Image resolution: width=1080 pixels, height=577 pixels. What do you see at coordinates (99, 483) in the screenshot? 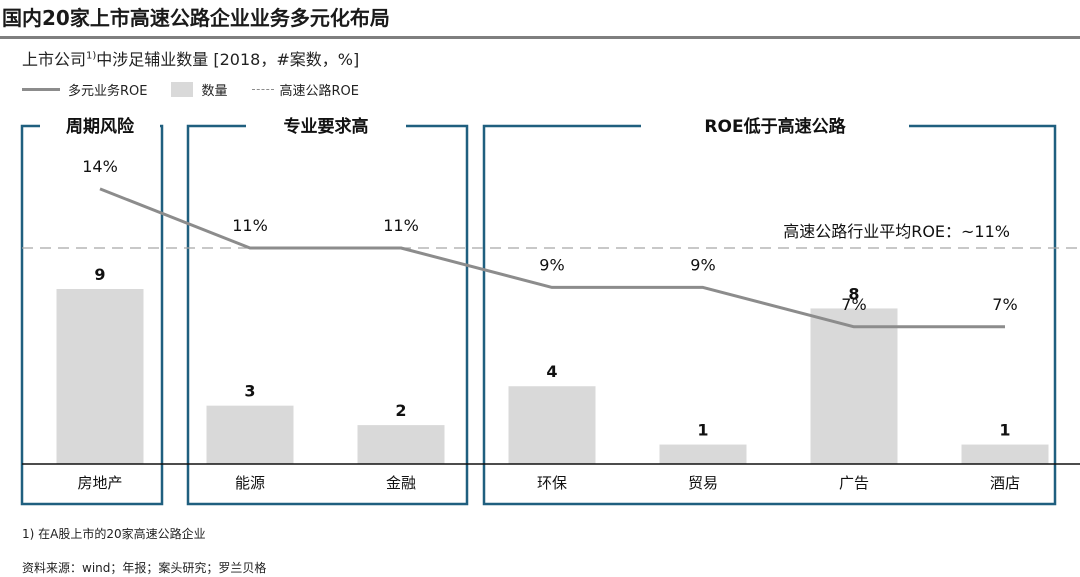
I see `category-label-1: 房地产` at bounding box center [99, 483].